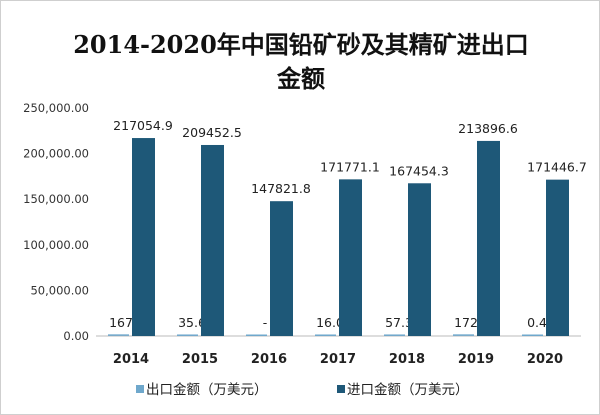 The image size is (600, 415). I want to click on import-data-label: 147821.8, so click(281, 188).